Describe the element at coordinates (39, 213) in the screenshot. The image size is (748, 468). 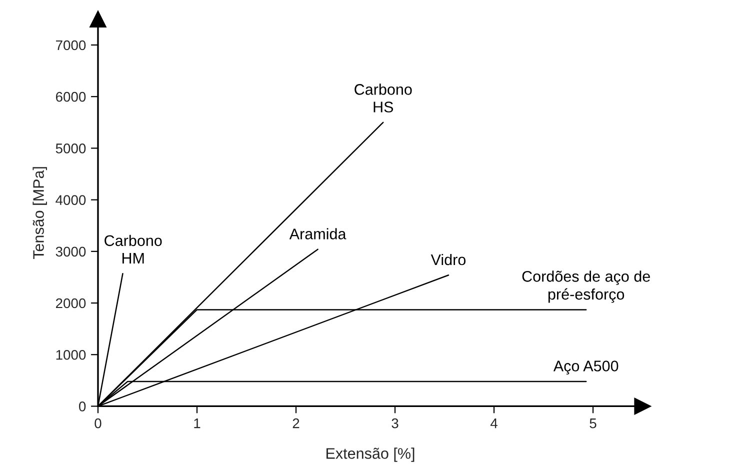
I see `y-axis-title: Tensão [MPa]` at that location.